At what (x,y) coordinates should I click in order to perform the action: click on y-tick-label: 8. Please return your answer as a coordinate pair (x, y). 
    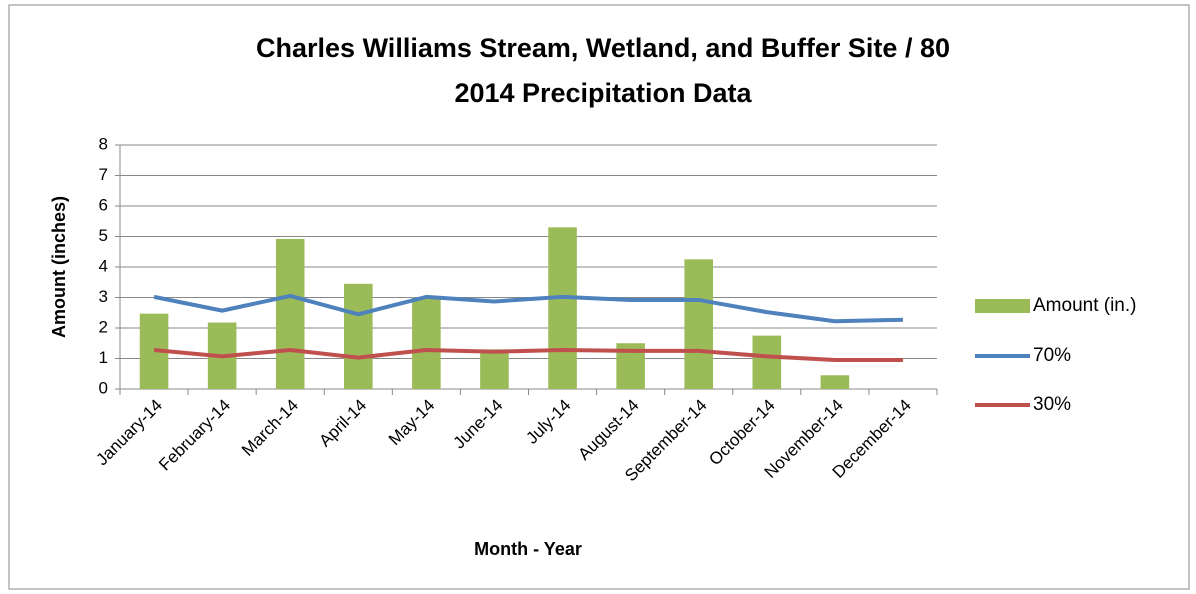
    Looking at the image, I should click on (103, 143).